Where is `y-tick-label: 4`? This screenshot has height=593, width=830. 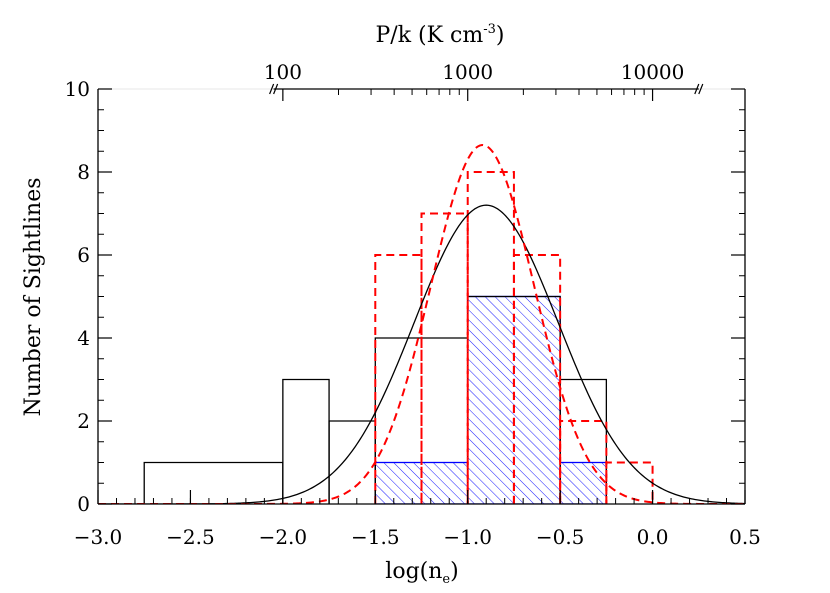 y-tick-label: 4 is located at coordinates (83, 338).